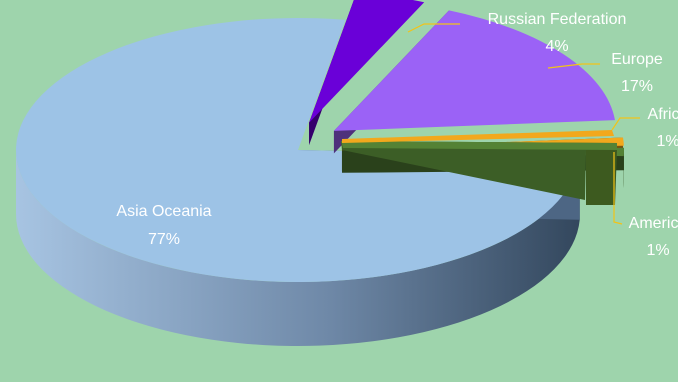 Image resolution: width=678 pixels, height=382 pixels. Describe the element at coordinates (637, 59) in the screenshot. I see `data-label-europe: Europe` at that location.